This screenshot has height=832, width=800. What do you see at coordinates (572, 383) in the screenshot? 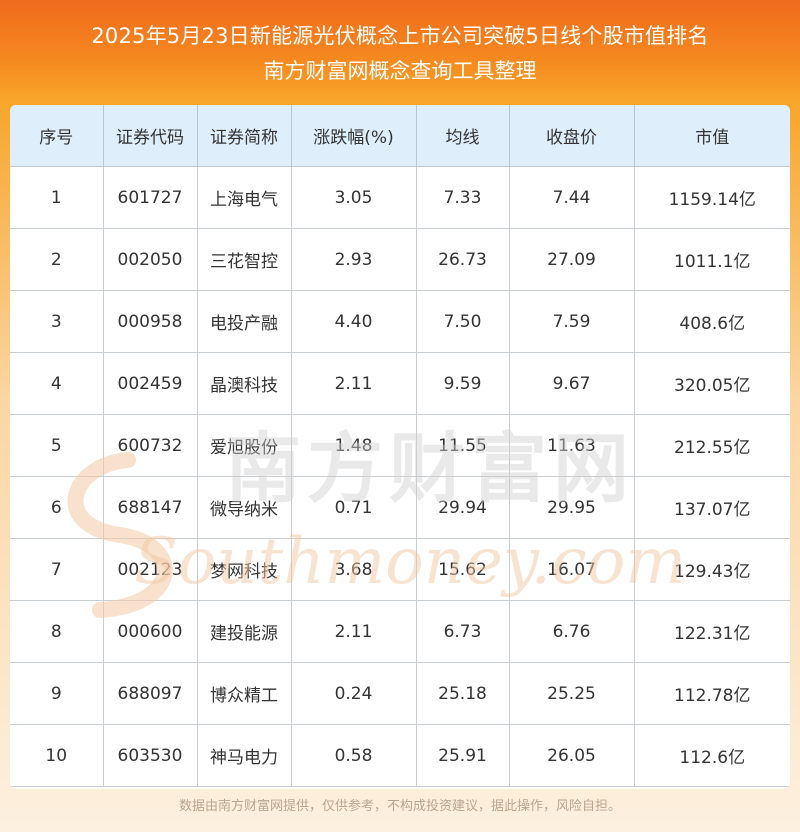
I see `cell-close: 9.67` at bounding box center [572, 383].